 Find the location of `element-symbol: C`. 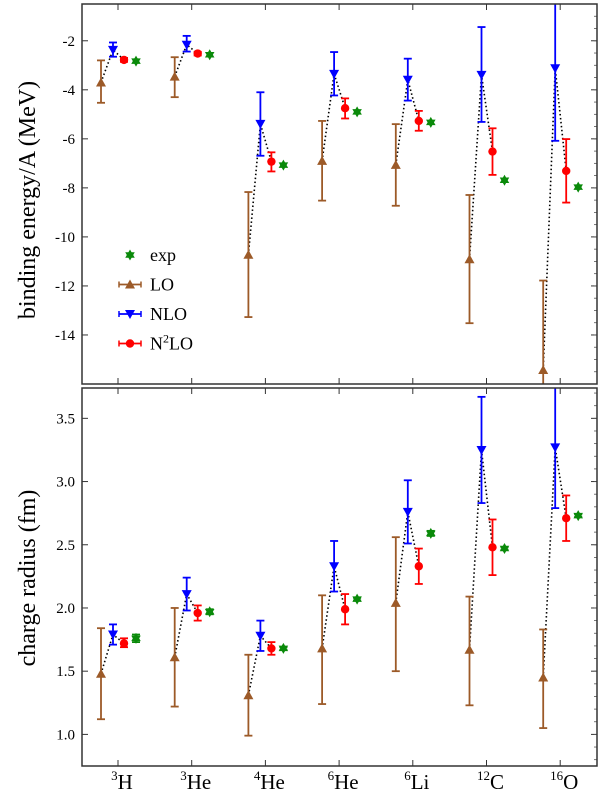

element-symbol: C is located at coordinates (497, 782).